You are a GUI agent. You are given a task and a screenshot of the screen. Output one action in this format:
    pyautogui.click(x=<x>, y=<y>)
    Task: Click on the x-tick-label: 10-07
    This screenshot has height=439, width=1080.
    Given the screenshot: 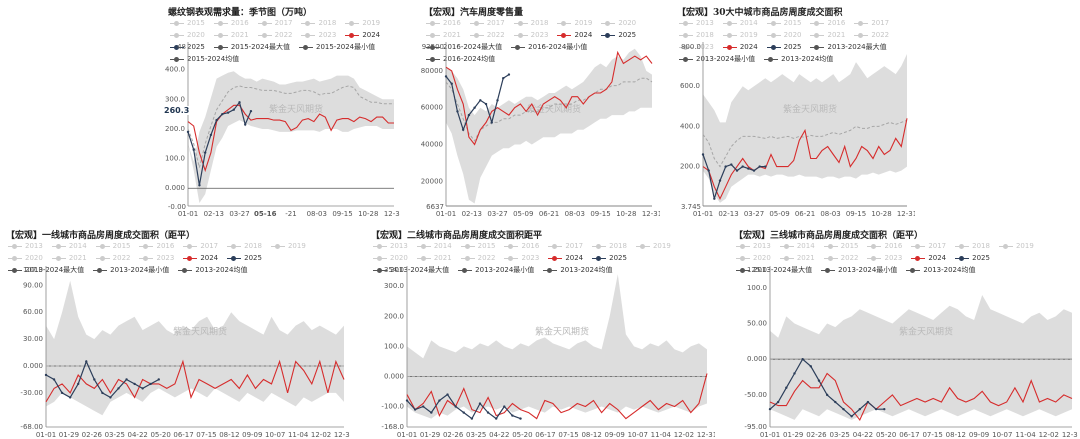 What is the action you would take?
    pyautogui.click(x=275, y=435)
    